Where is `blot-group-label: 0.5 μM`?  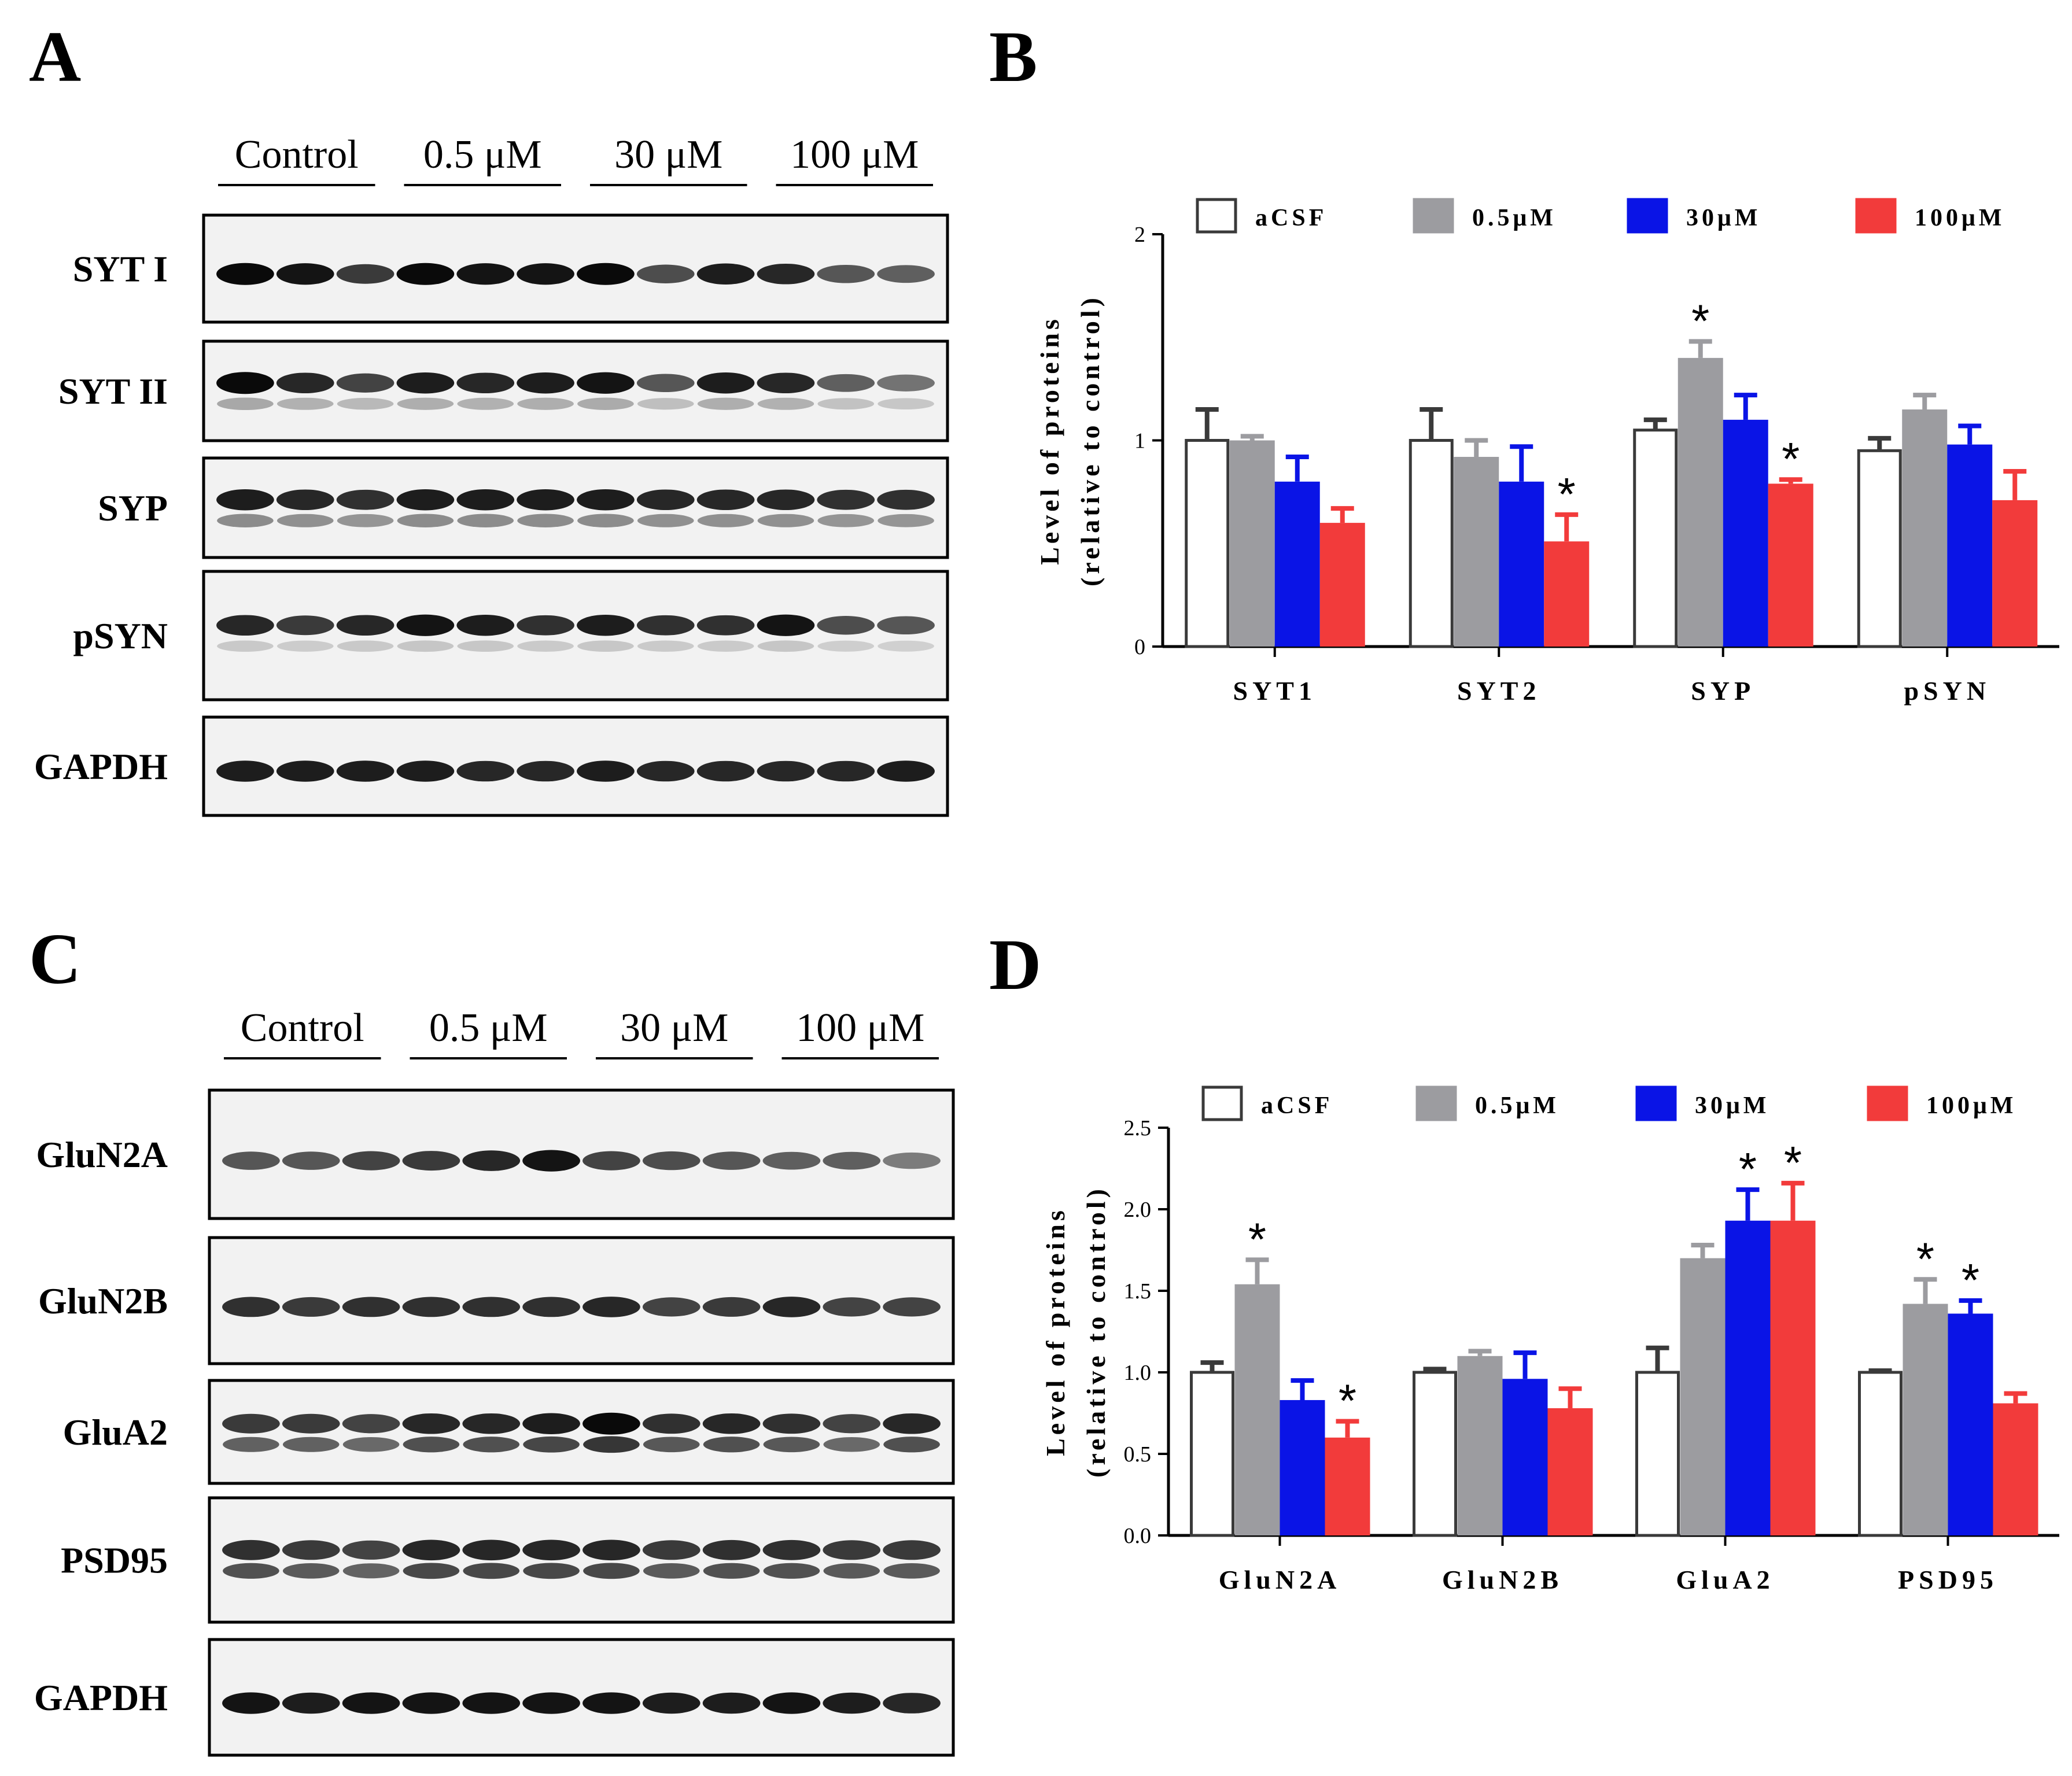 blot-group-label: 0.5 μM is located at coordinates (482, 154).